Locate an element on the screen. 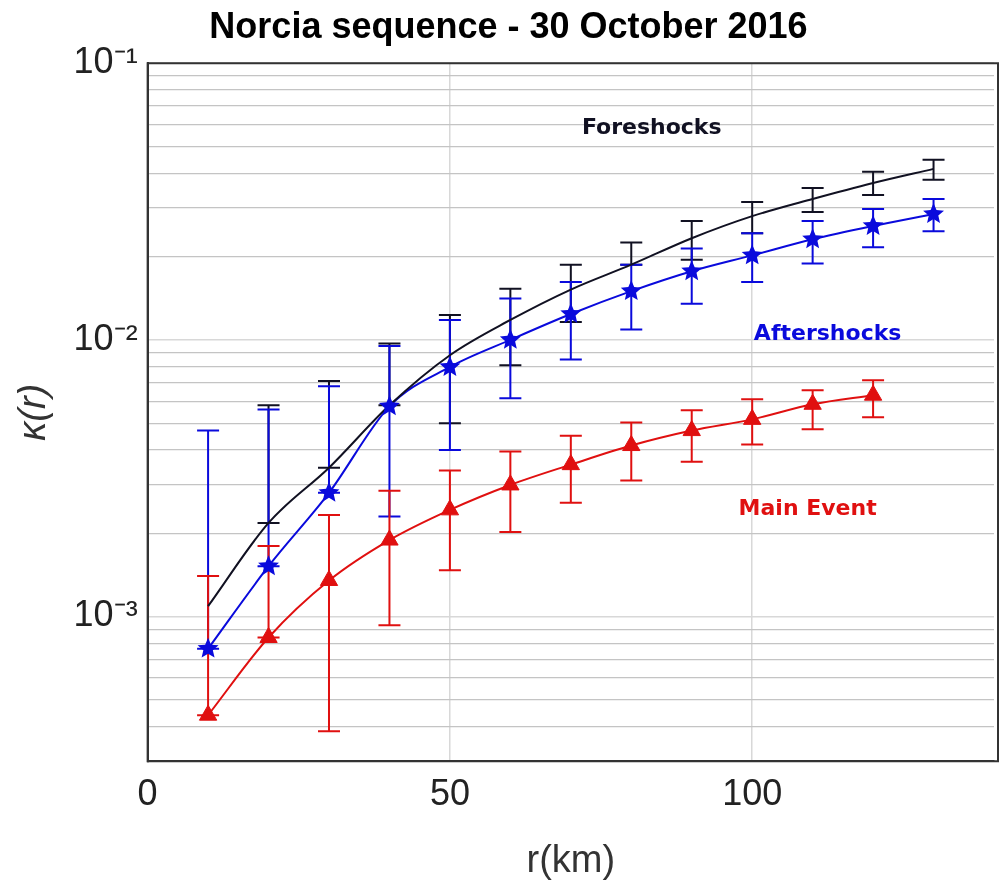  x-tick-label: 100 is located at coordinates (752, 792).